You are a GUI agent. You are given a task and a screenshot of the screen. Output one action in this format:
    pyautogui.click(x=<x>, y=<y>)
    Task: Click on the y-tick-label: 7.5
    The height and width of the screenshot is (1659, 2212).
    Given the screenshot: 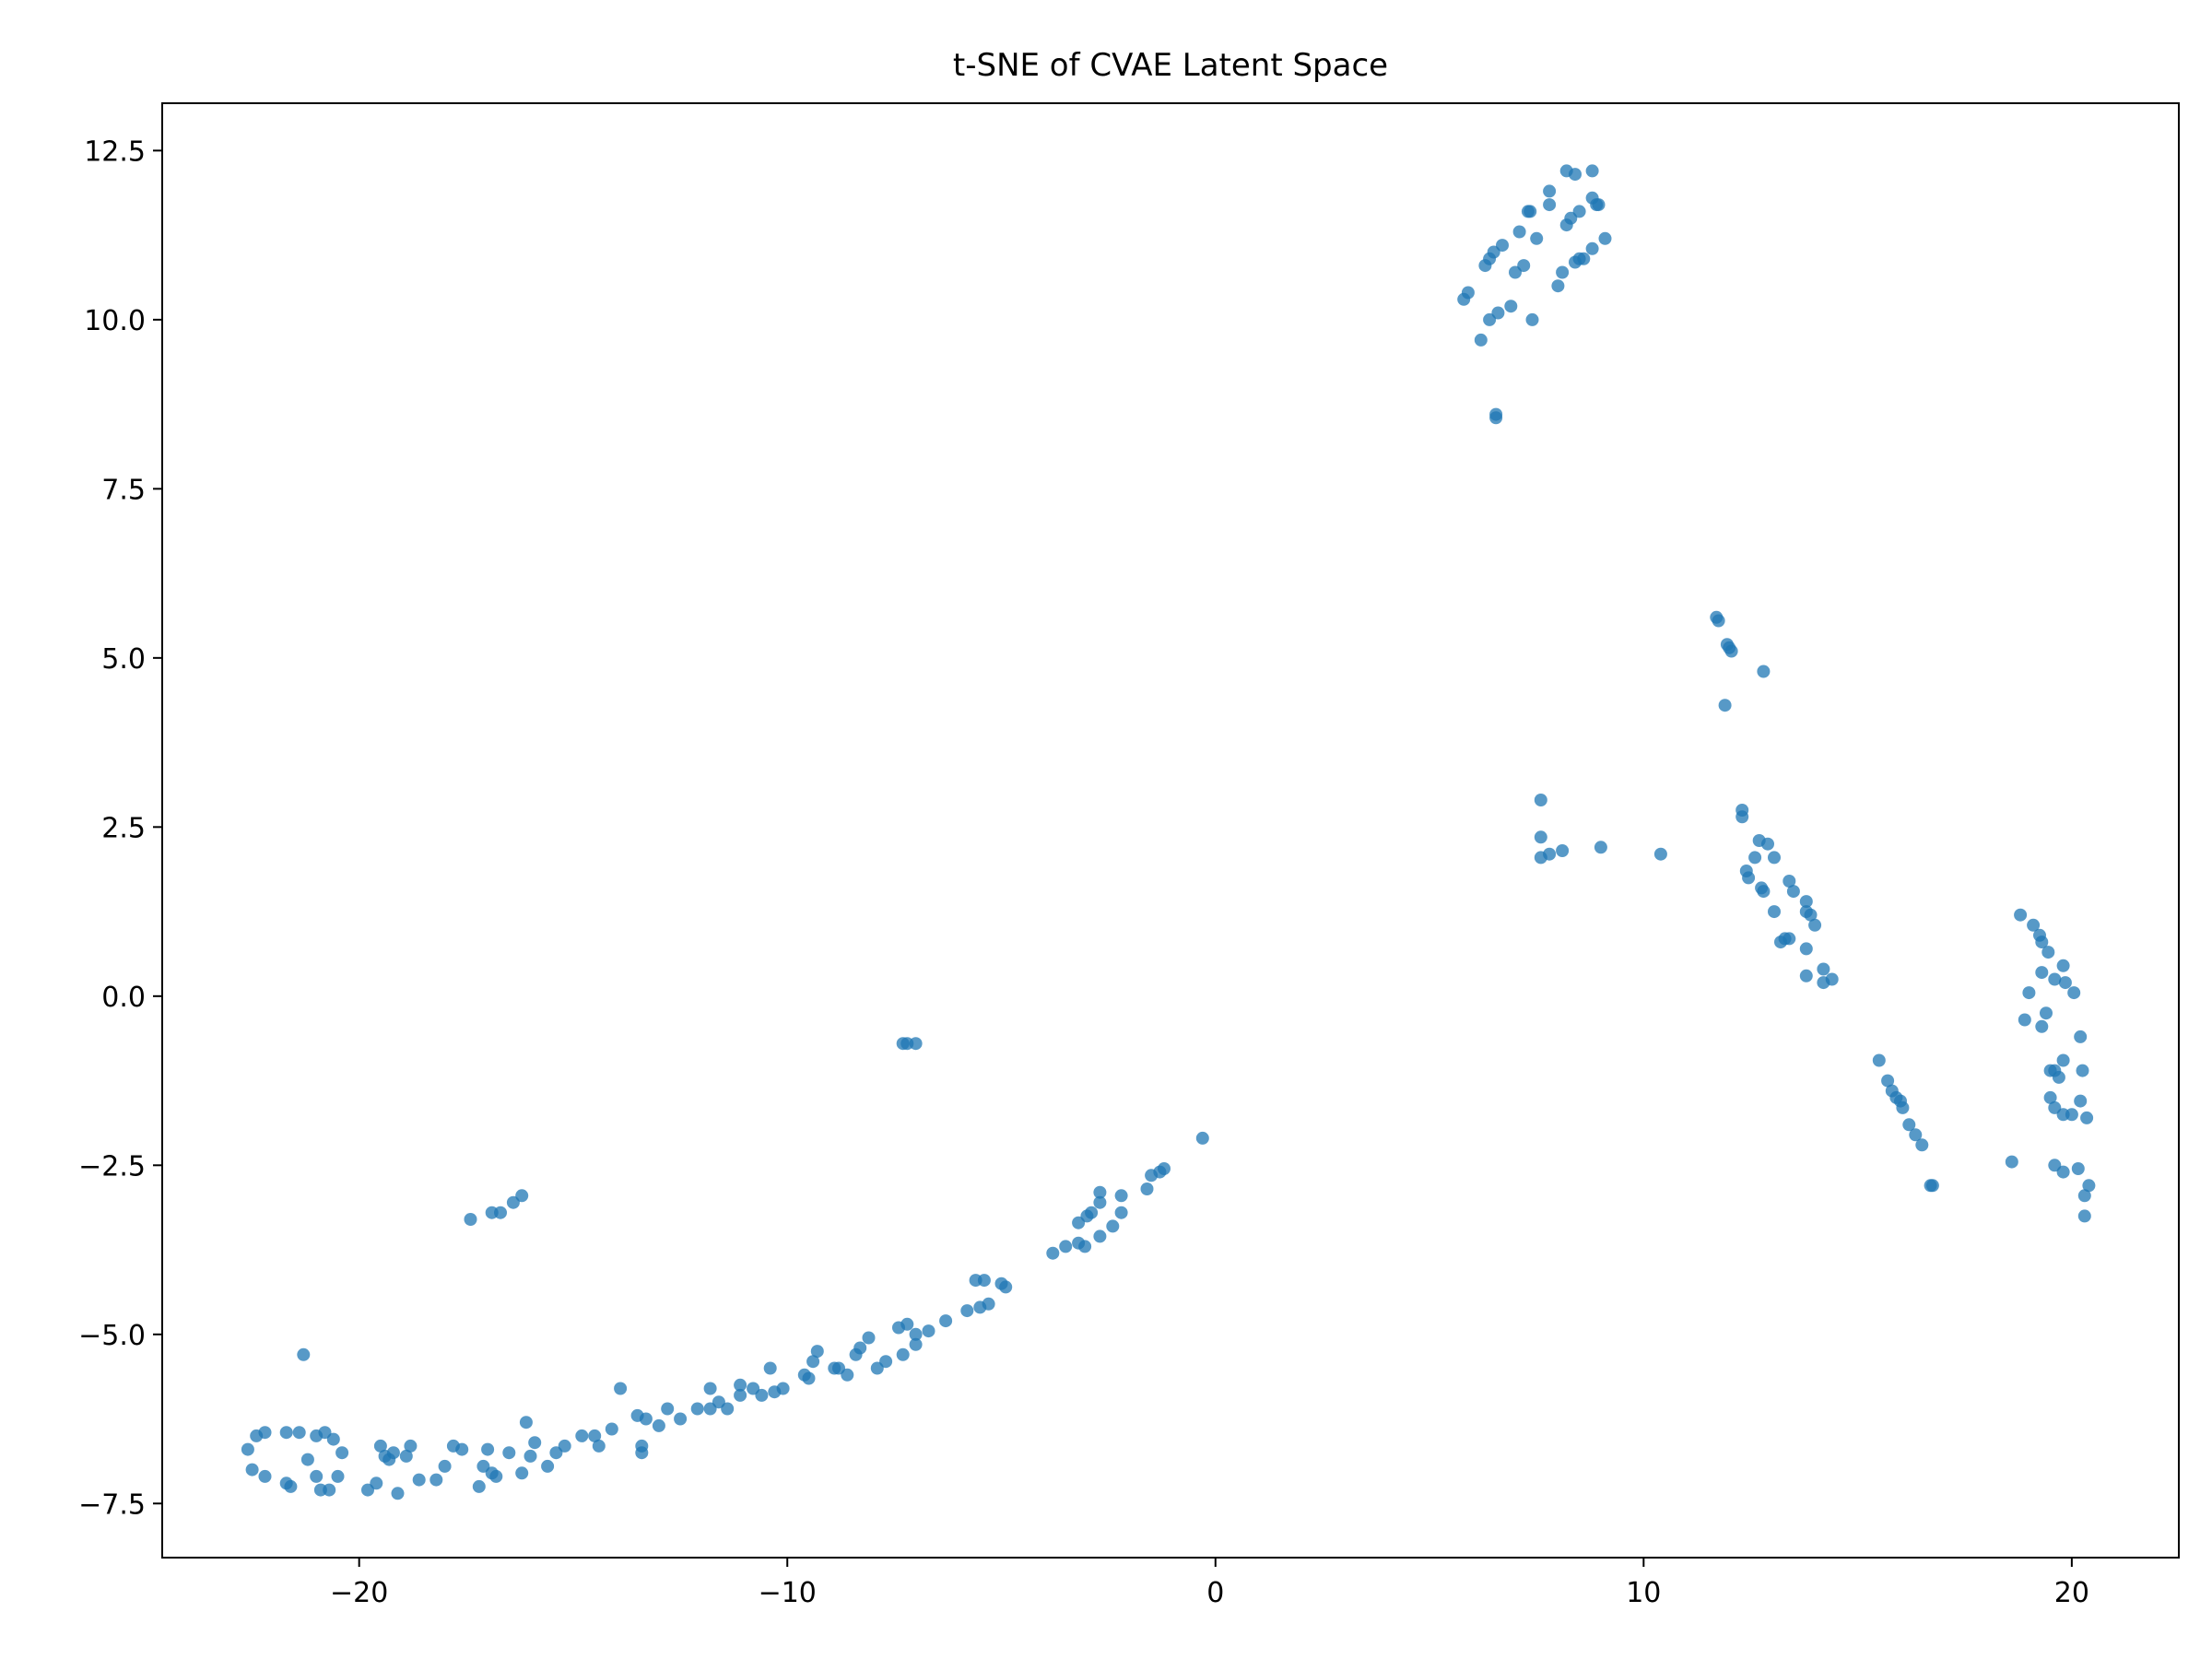 What is the action you would take?
    pyautogui.click(x=123, y=490)
    